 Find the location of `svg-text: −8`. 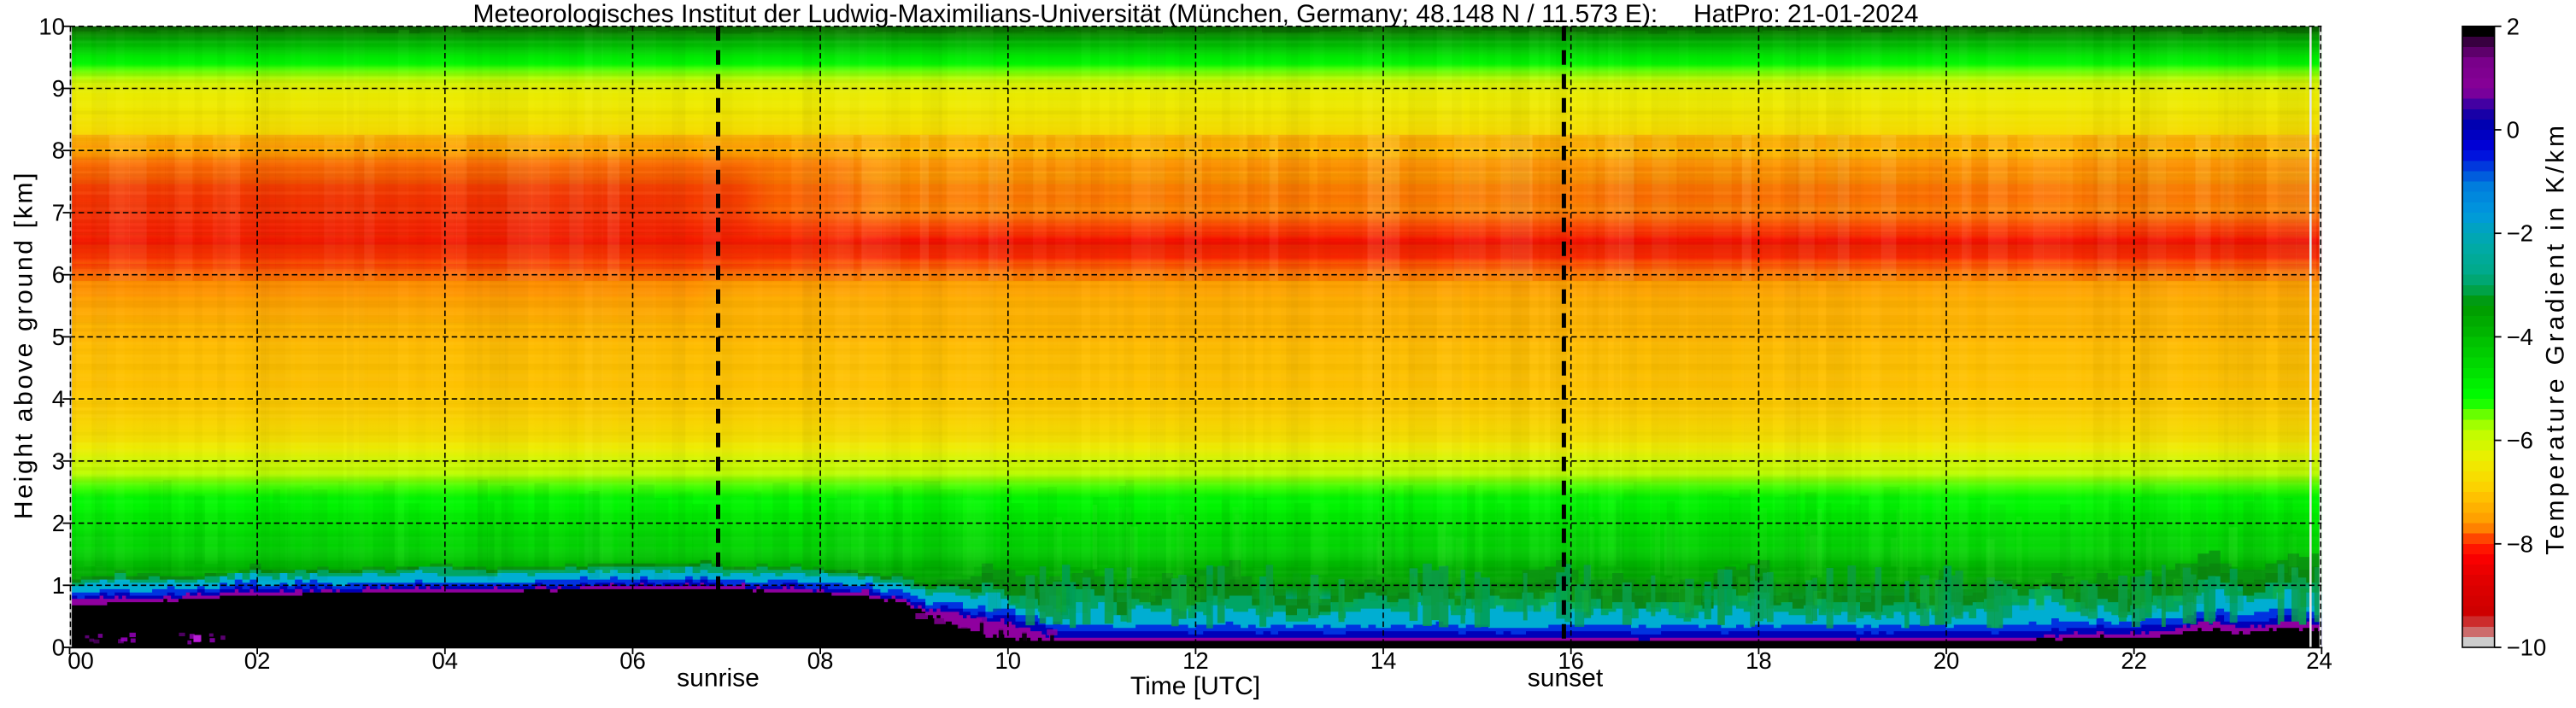

svg-text: −8 is located at coordinates (2520, 543).